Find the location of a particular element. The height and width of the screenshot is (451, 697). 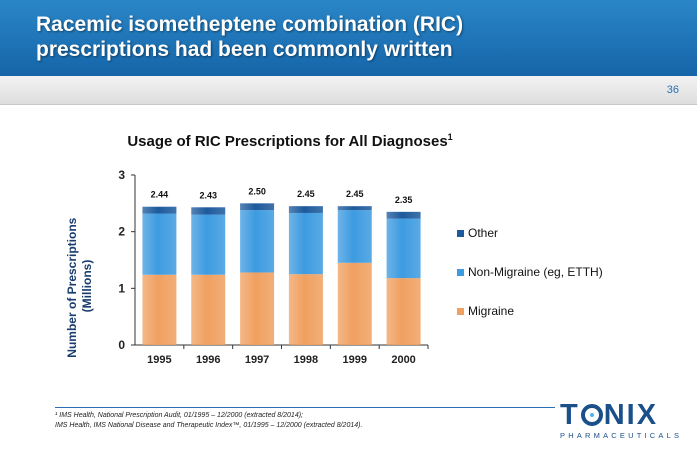

y-axis-label-line2: (Millions) is located at coordinates (87, 286).